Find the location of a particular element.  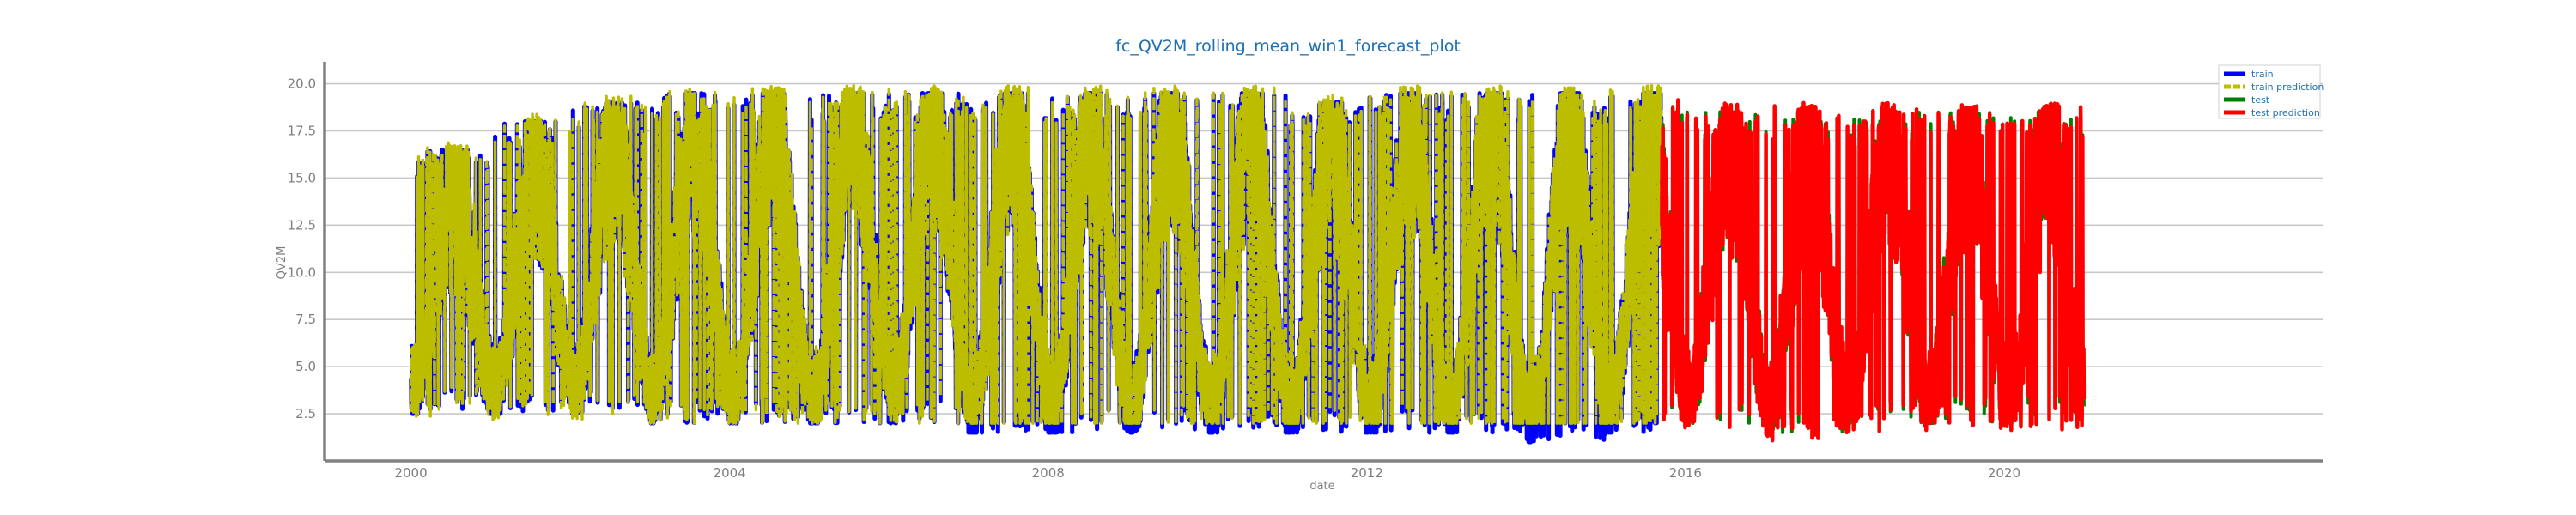

y-tick-label: 12.5 is located at coordinates (302, 225).